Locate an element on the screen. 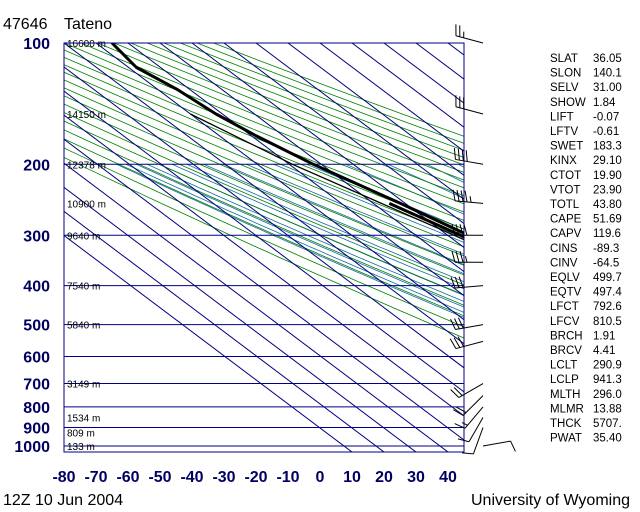 This screenshot has height=512, width=640. pressure-tick-label: 700 is located at coordinates (36, 385).